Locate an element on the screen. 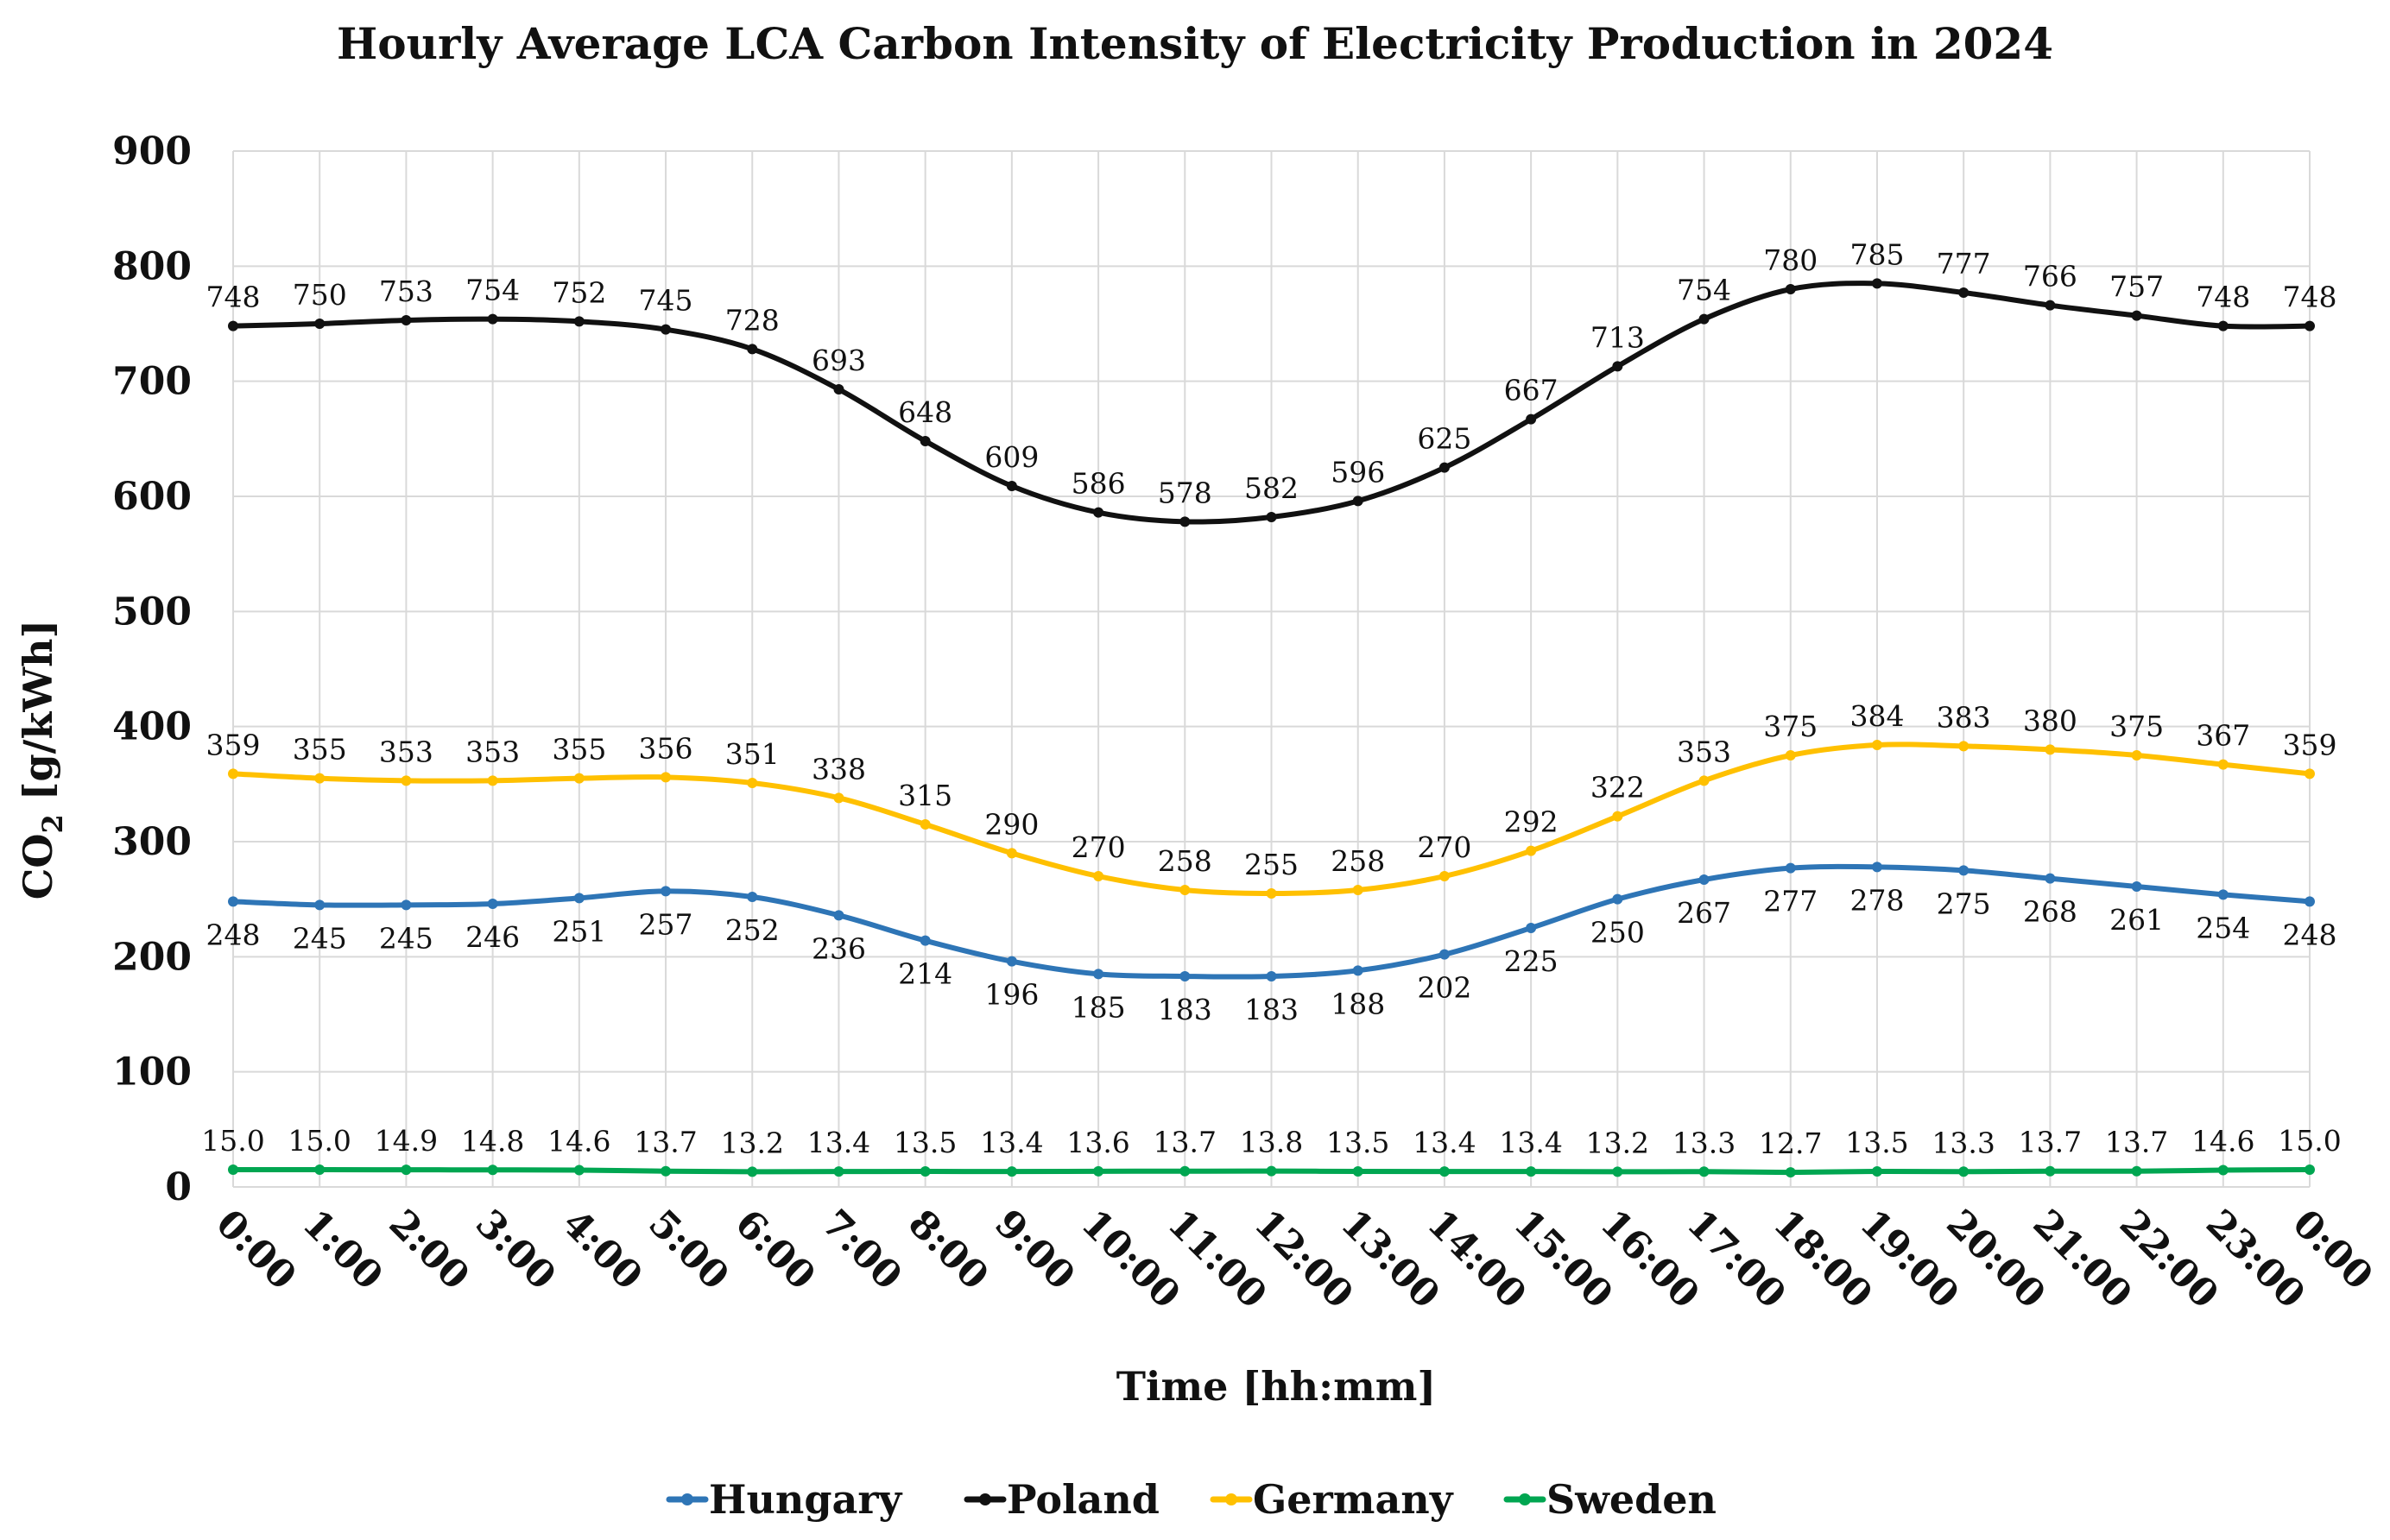 The image size is (2390, 1540). data-label-sweden: 12.7 is located at coordinates (1790, 1143).